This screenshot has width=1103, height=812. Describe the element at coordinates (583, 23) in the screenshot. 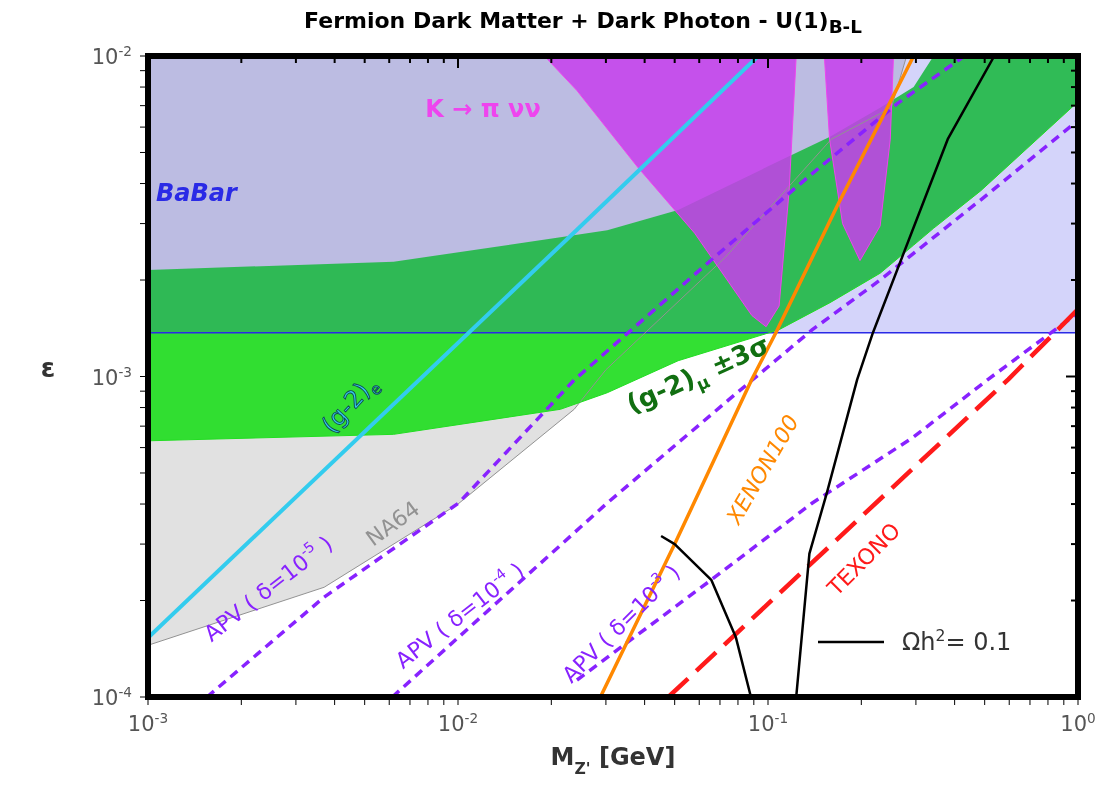

I see `chart-title: Fermion Dark Matter + Dark Photon - U(1)$_{B-L}$` at that location.